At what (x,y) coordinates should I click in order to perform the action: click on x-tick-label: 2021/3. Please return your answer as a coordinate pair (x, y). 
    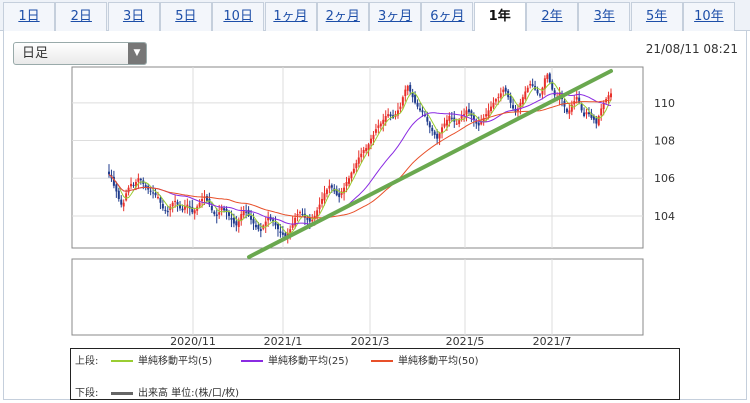
    Looking at the image, I should click on (370, 341).